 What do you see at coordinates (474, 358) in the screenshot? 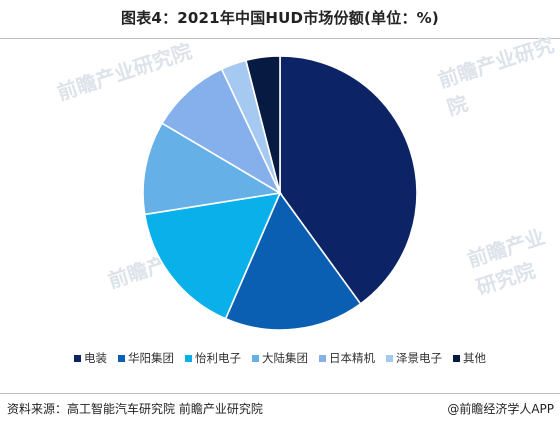
I see `legend-label: 其他` at bounding box center [474, 358].